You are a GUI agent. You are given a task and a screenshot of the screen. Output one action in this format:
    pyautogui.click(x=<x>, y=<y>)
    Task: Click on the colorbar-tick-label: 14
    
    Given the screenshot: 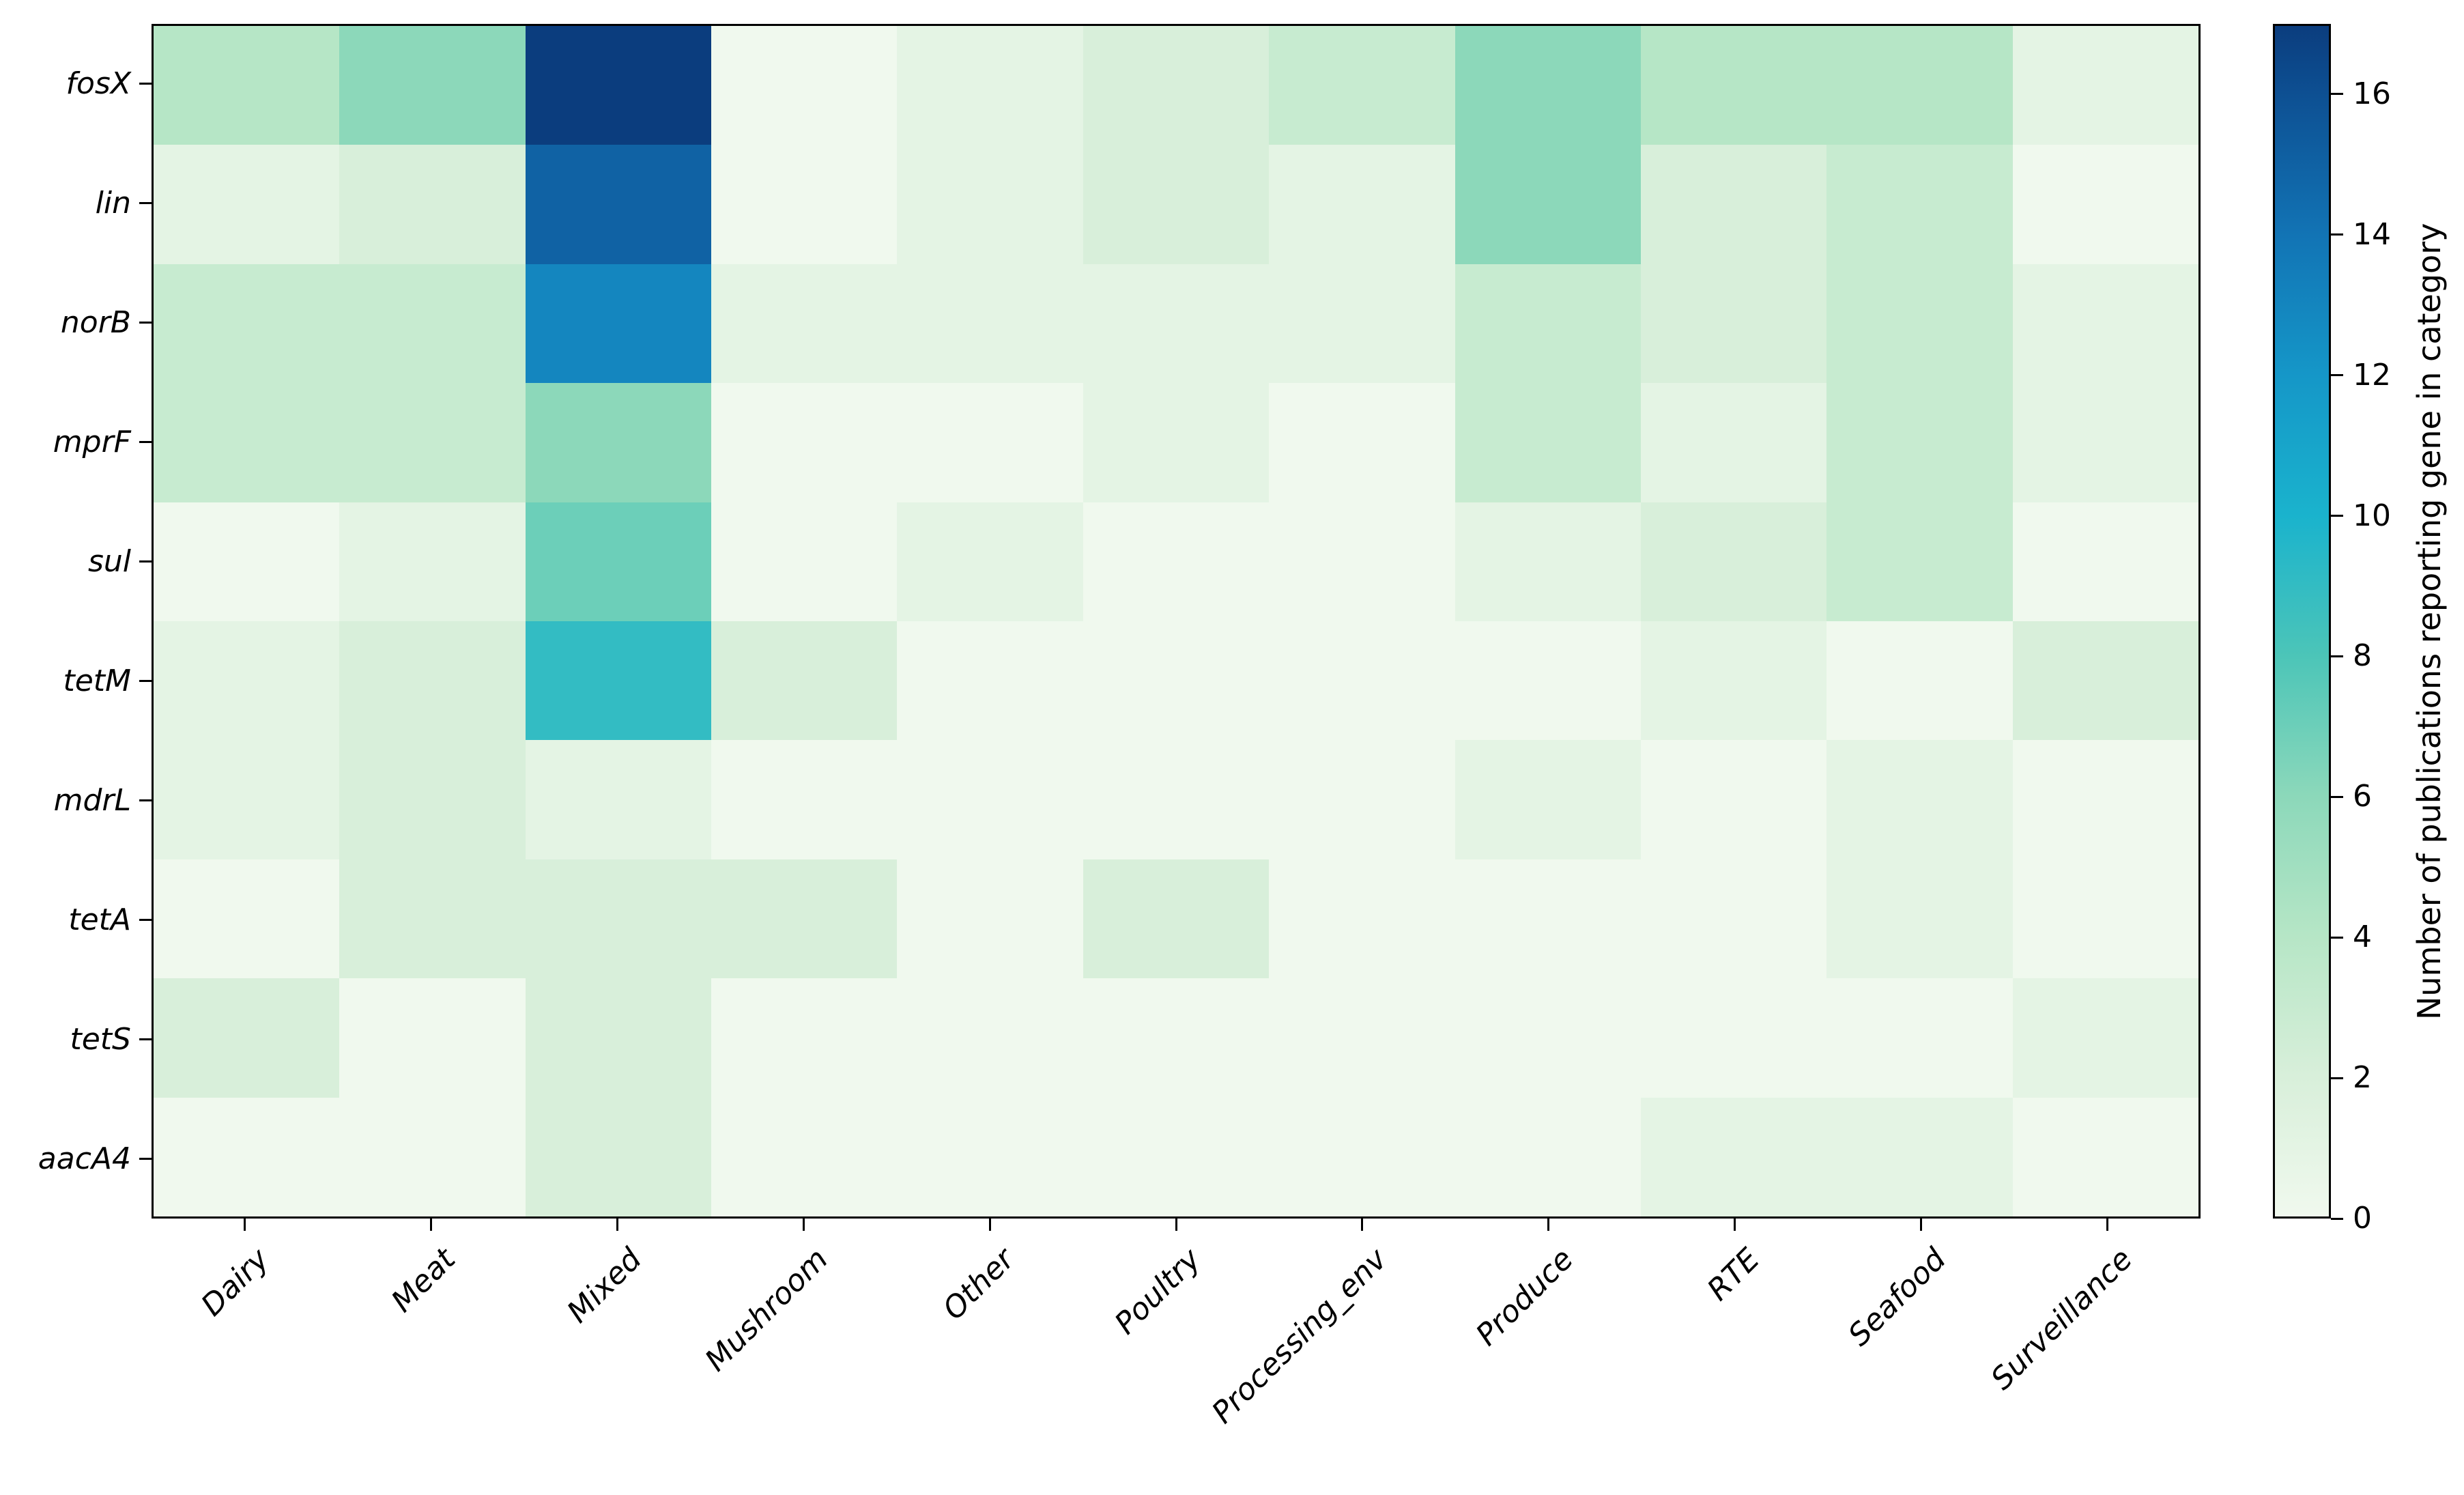 What is the action you would take?
    pyautogui.click(x=2372, y=234)
    